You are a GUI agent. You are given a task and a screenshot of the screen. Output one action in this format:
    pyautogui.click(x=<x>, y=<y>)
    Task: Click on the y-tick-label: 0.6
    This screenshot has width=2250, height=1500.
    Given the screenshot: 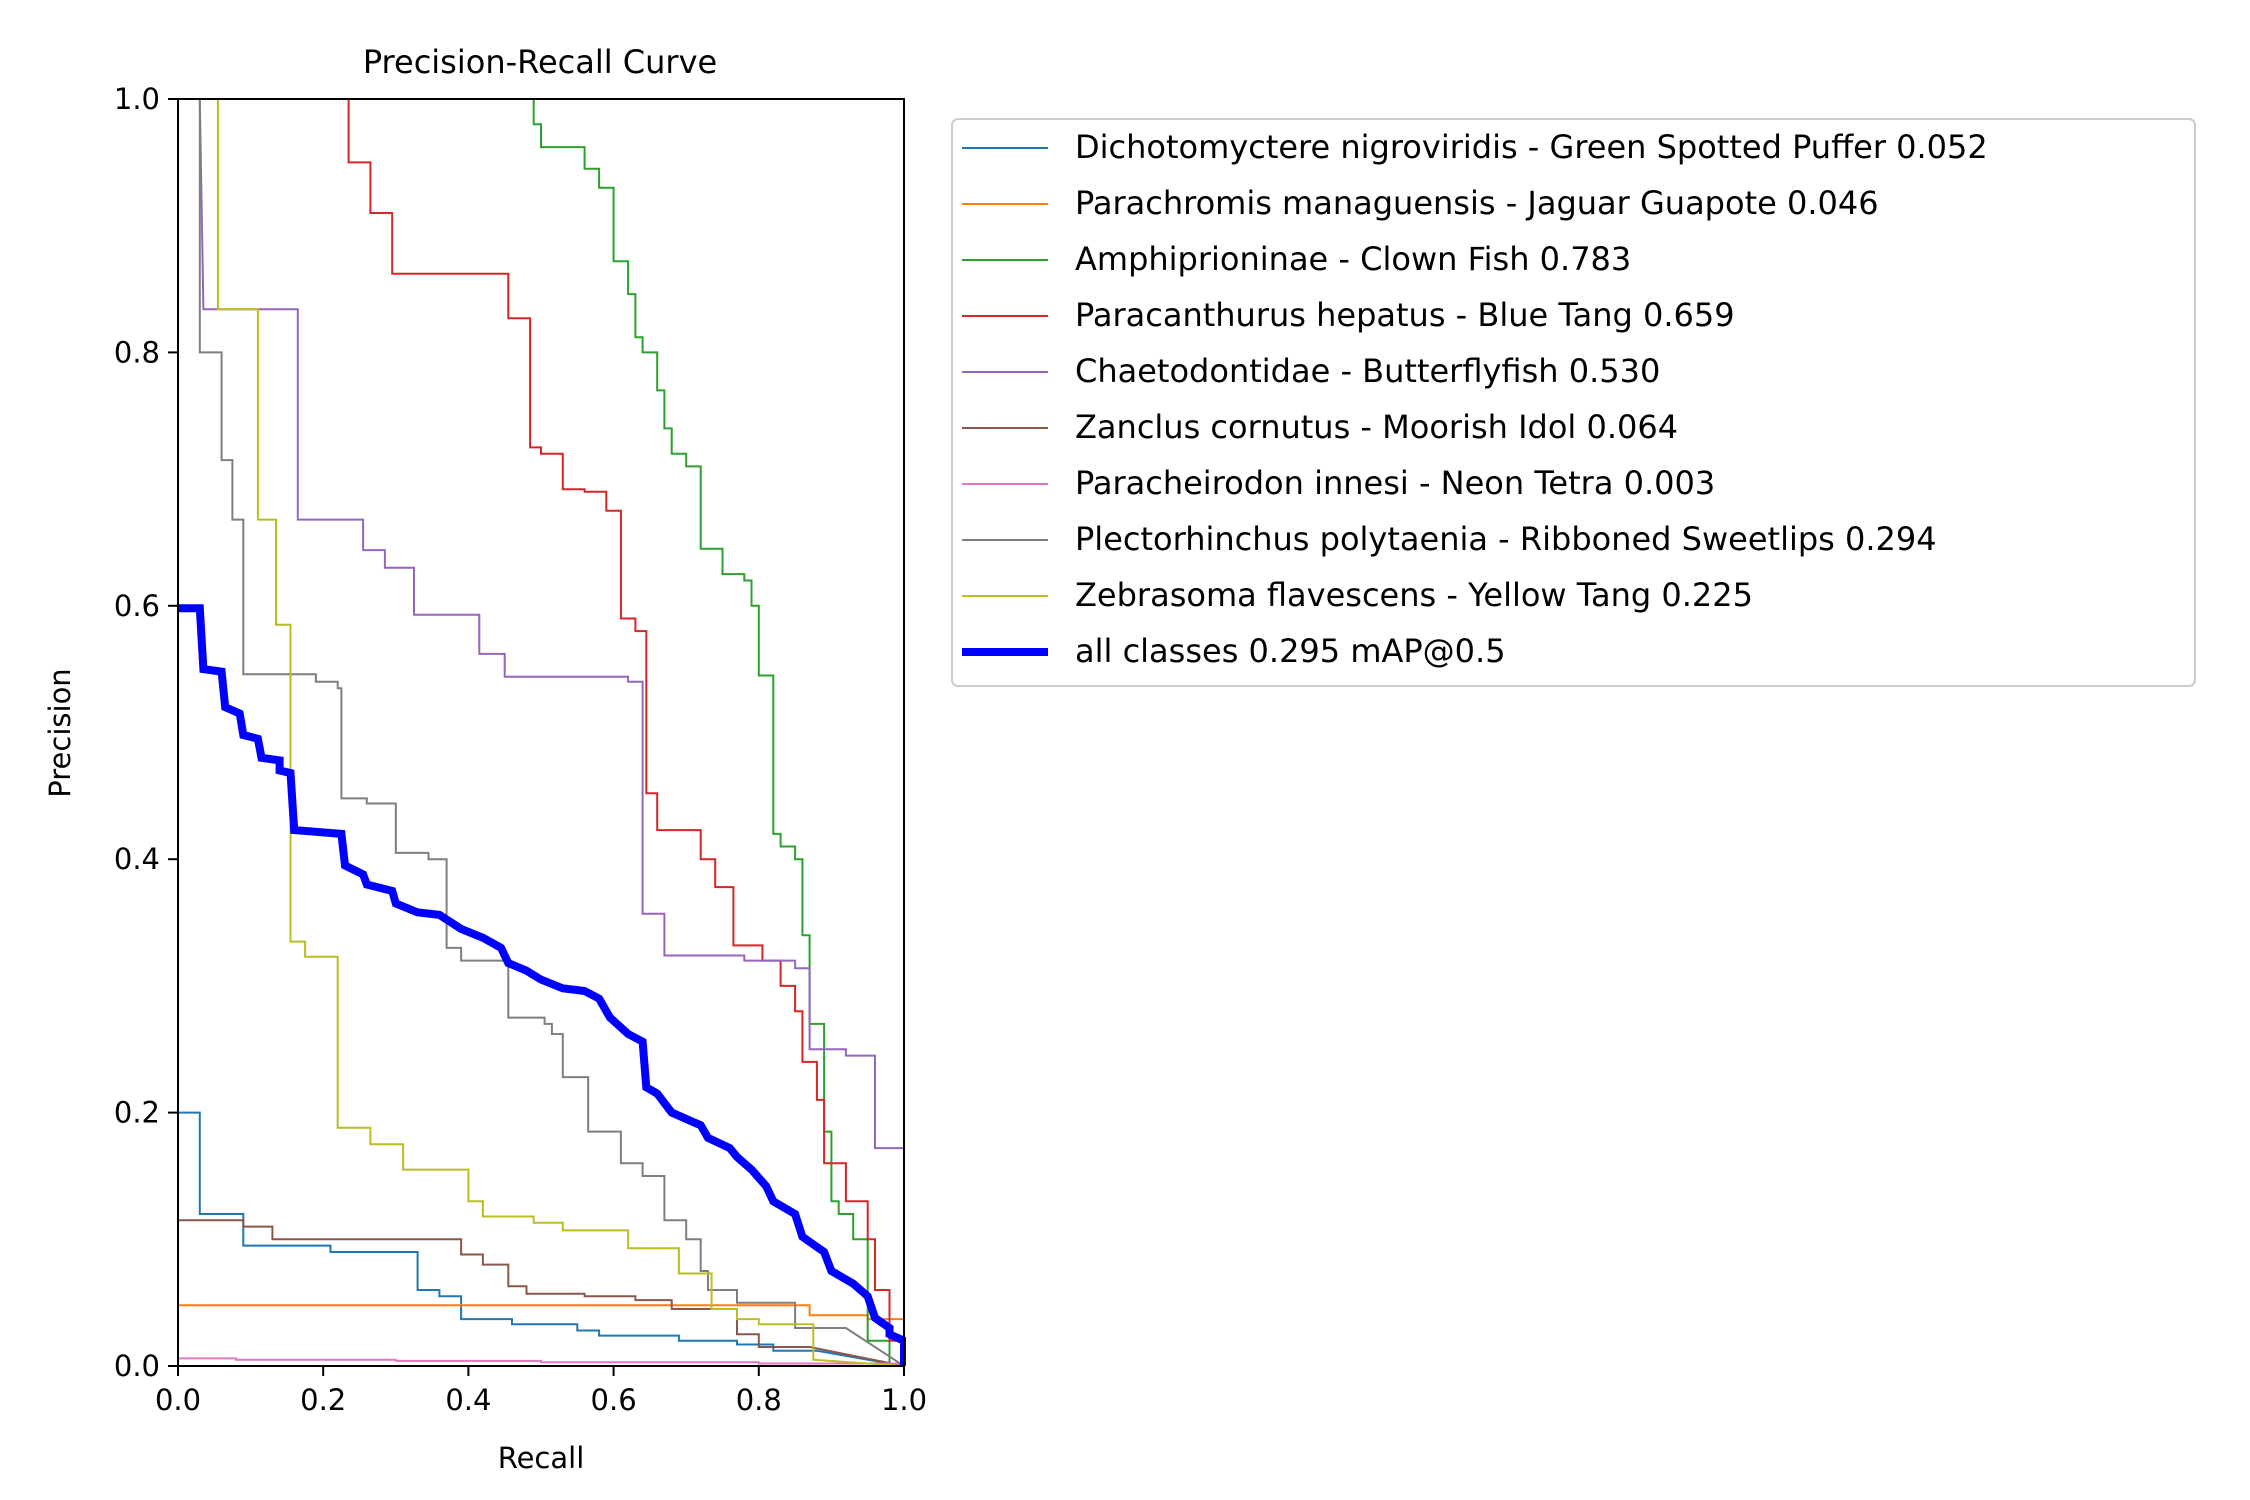 What is the action you would take?
    pyautogui.click(x=137, y=606)
    